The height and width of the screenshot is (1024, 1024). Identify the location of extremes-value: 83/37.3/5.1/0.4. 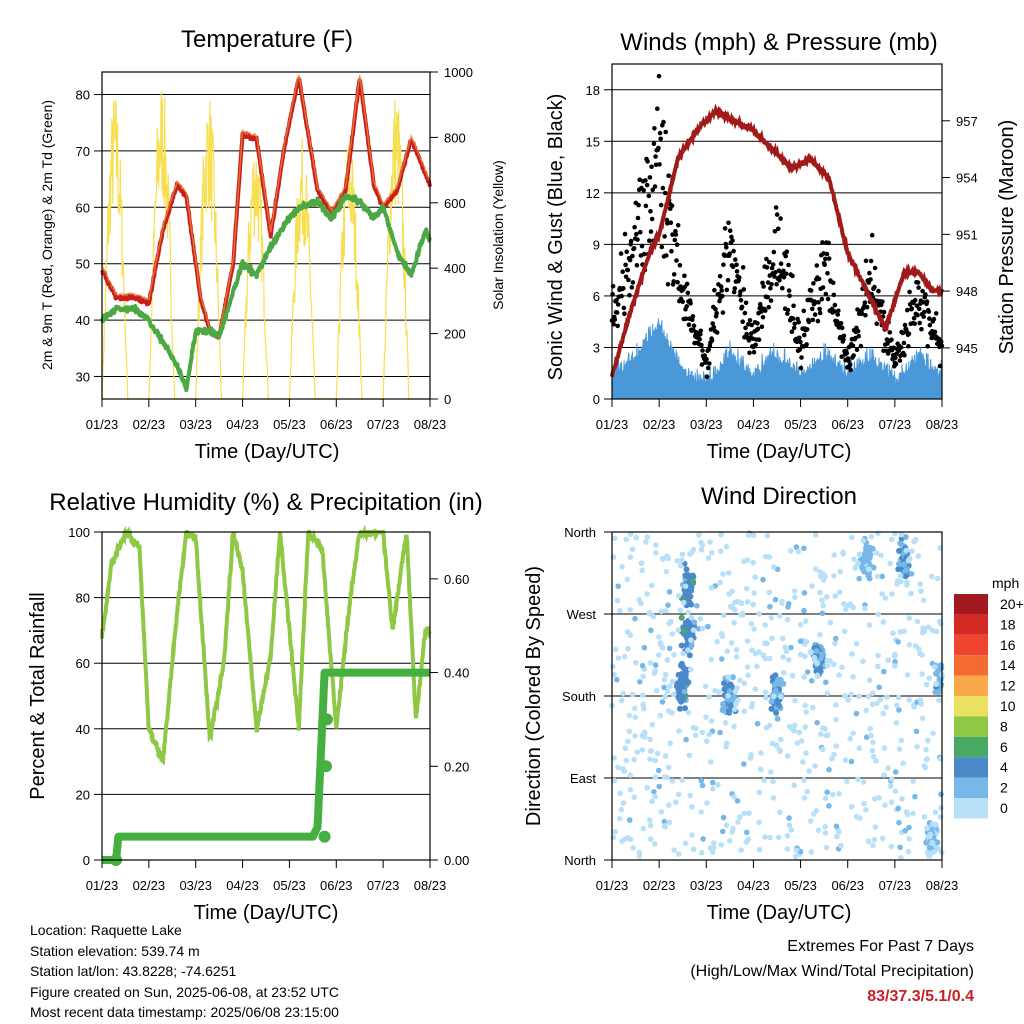
(920, 996).